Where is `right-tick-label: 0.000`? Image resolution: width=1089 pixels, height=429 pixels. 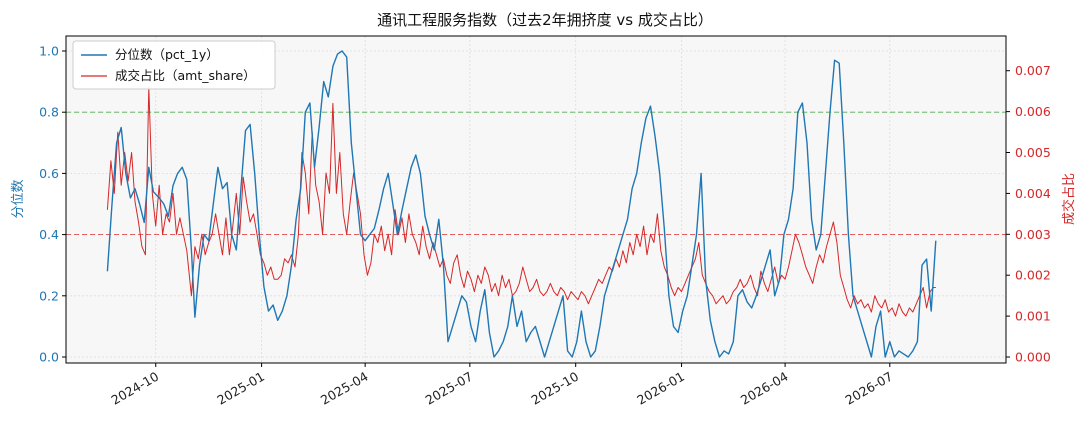
right-tick-label: 0.000 is located at coordinates (1033, 357).